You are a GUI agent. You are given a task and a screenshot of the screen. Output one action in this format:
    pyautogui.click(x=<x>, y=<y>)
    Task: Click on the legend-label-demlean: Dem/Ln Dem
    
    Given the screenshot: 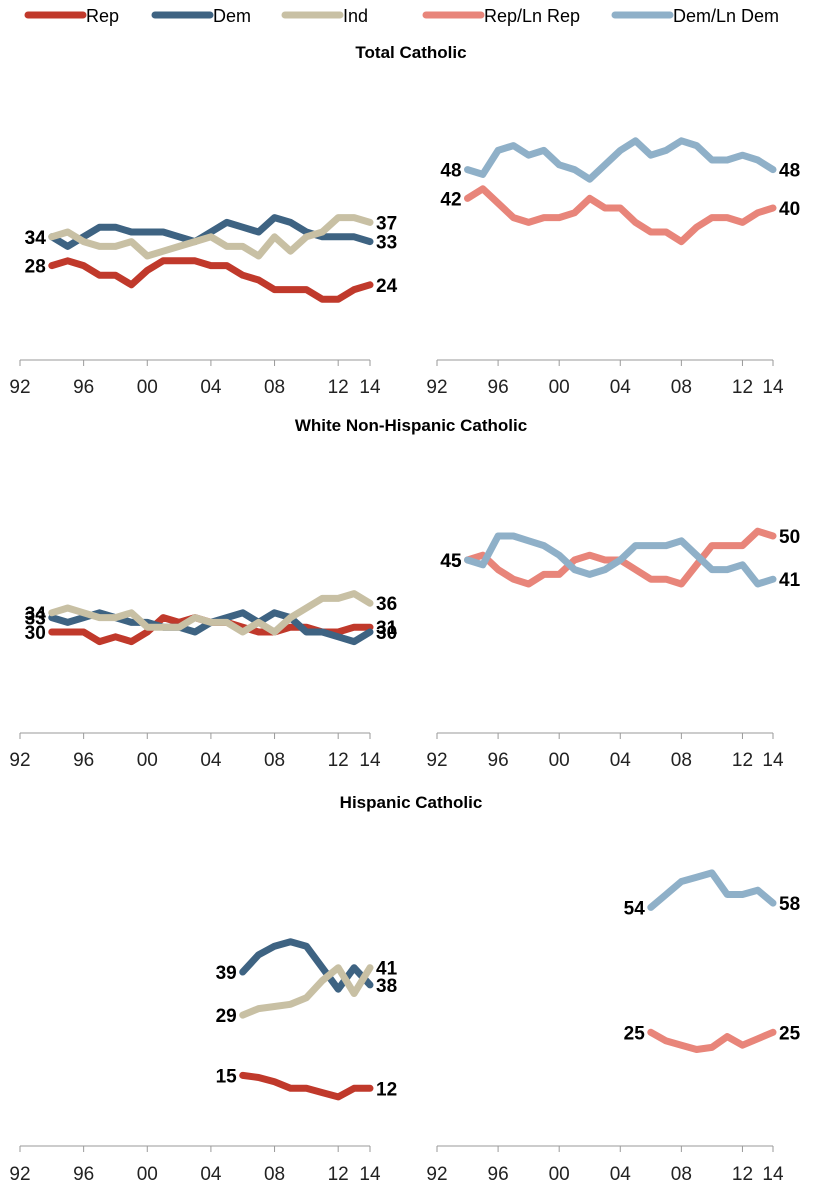 What is the action you would take?
    pyautogui.click(x=726, y=16)
    